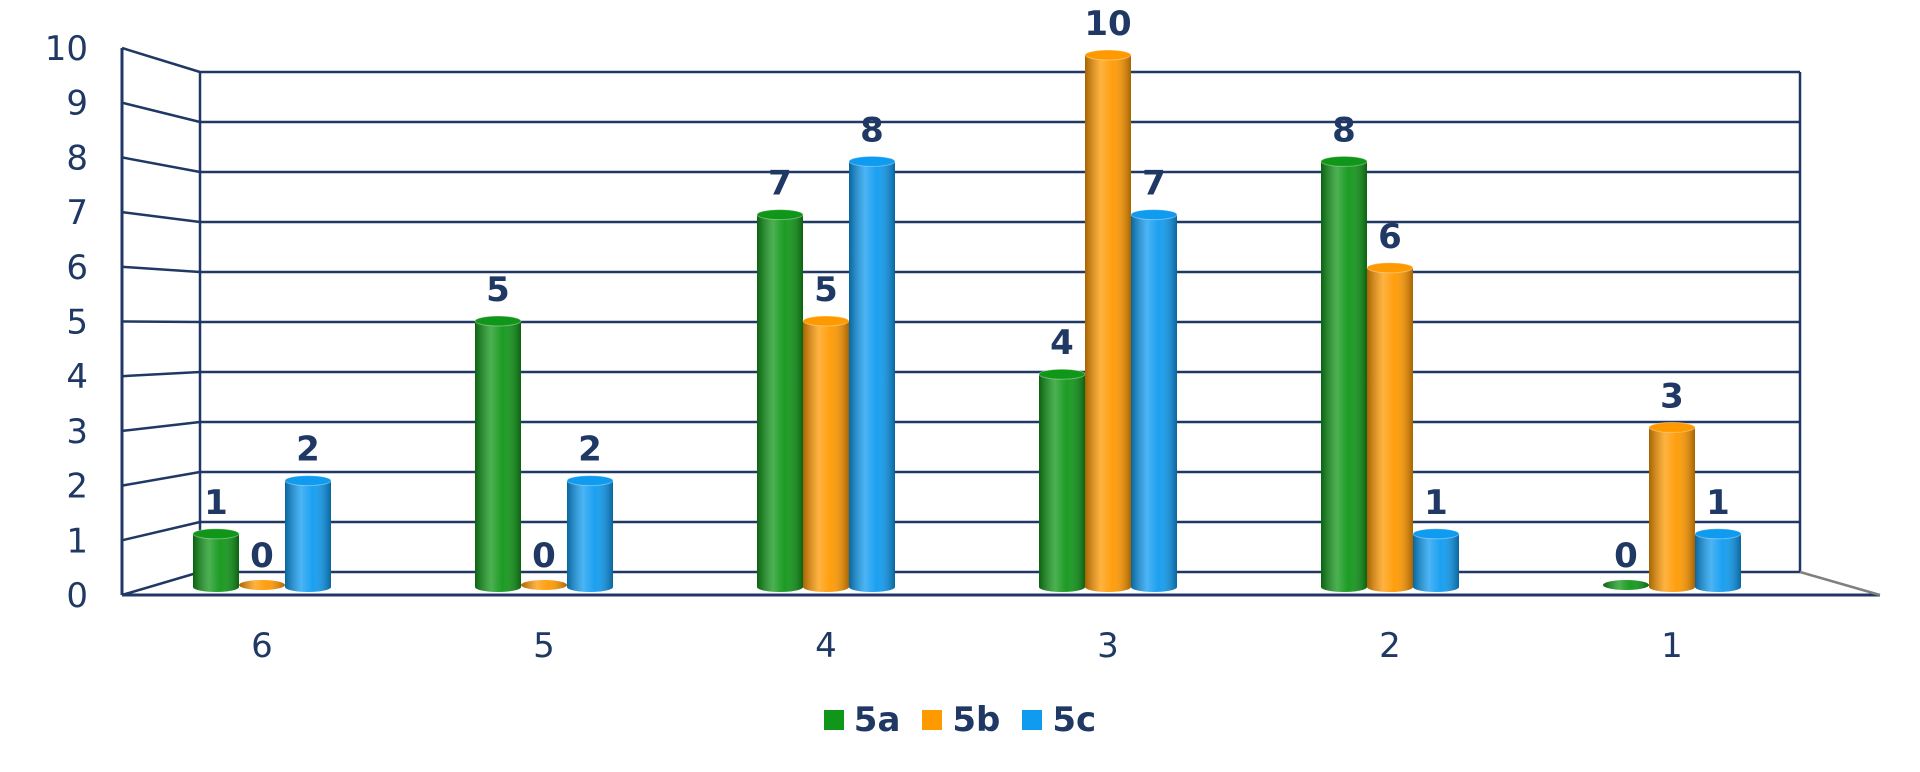  What do you see at coordinates (77, 104) in the screenshot?
I see `y-tick-label: 9` at bounding box center [77, 104].